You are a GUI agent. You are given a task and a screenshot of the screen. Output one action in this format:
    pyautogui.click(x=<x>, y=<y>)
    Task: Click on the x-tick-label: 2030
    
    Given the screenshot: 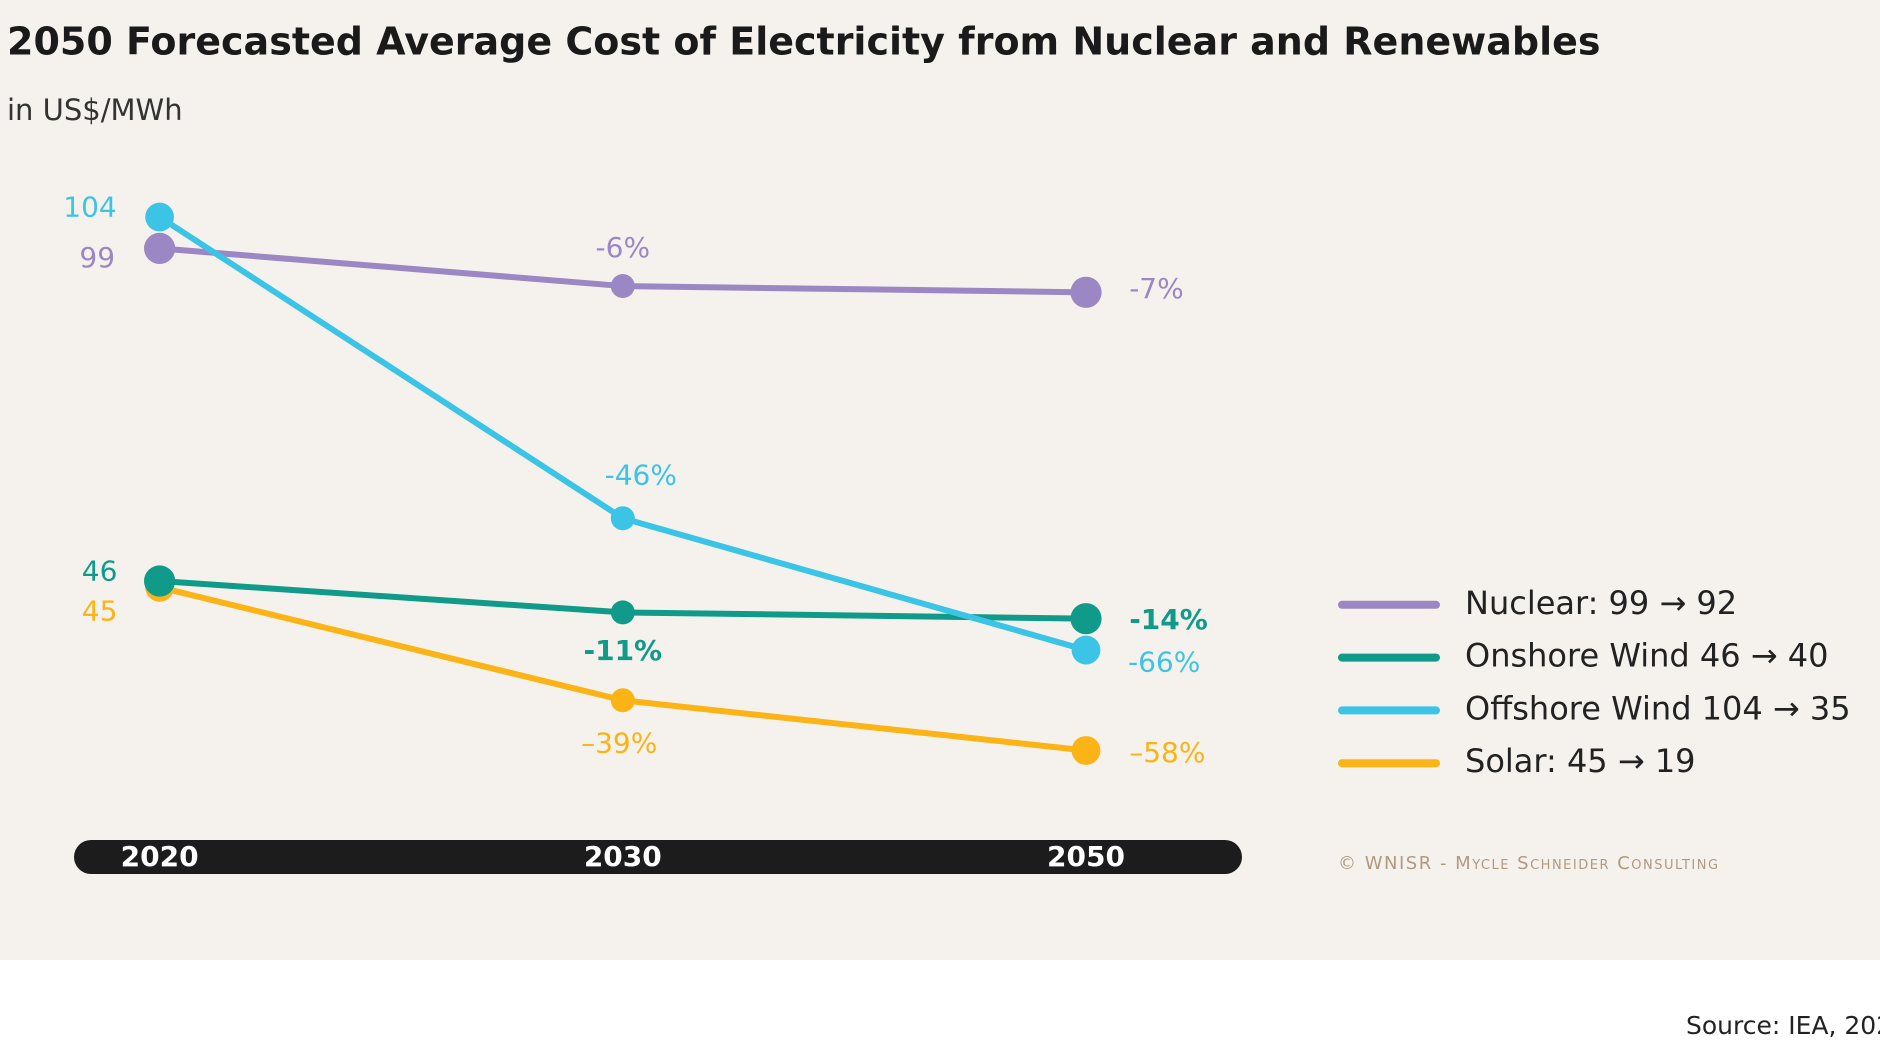 What is the action you would take?
    pyautogui.click(x=623, y=856)
    